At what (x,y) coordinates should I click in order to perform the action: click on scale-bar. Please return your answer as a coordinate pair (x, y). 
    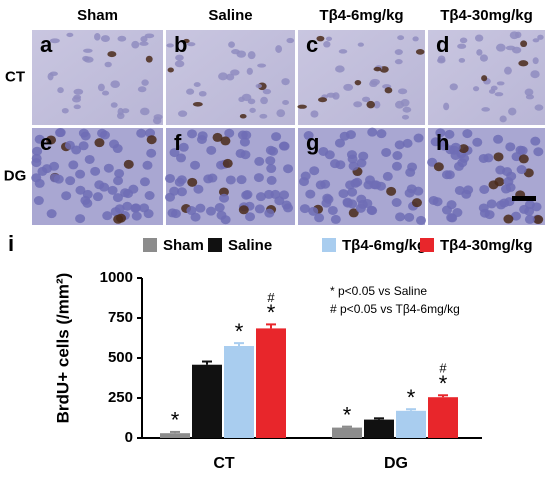
    Looking at the image, I should click on (524, 198).